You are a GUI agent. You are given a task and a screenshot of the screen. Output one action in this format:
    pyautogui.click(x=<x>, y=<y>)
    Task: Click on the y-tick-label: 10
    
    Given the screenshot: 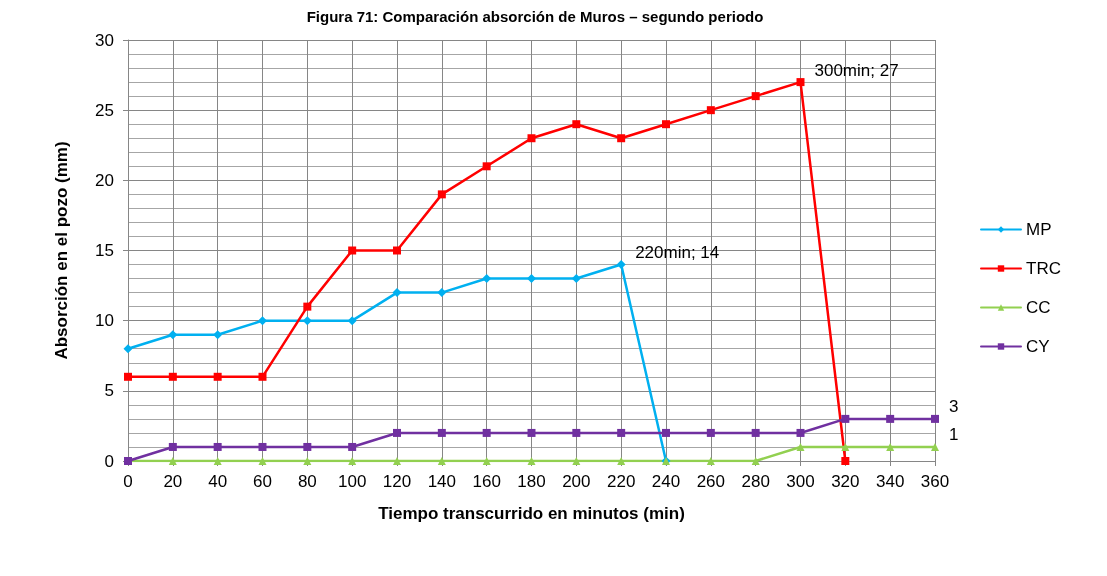 What is the action you would take?
    pyautogui.click(x=104, y=321)
    